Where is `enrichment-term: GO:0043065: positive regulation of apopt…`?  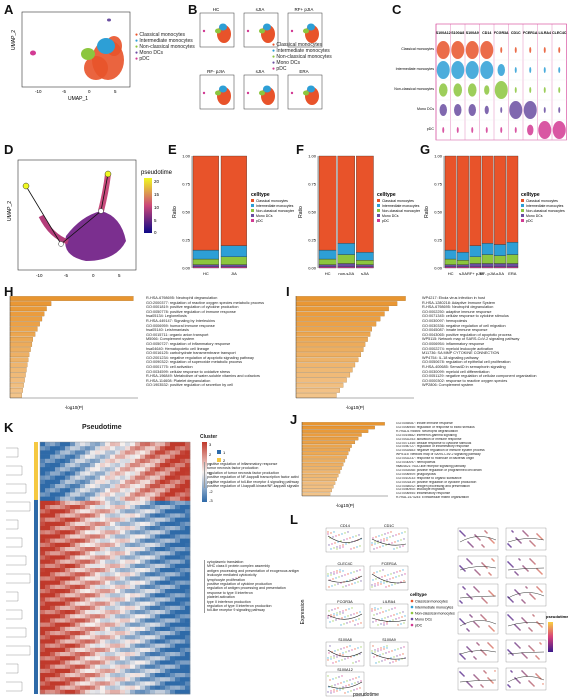
enrichment-term: GO:0043065: positive regulation of apopt… is located at coordinates (467, 334).